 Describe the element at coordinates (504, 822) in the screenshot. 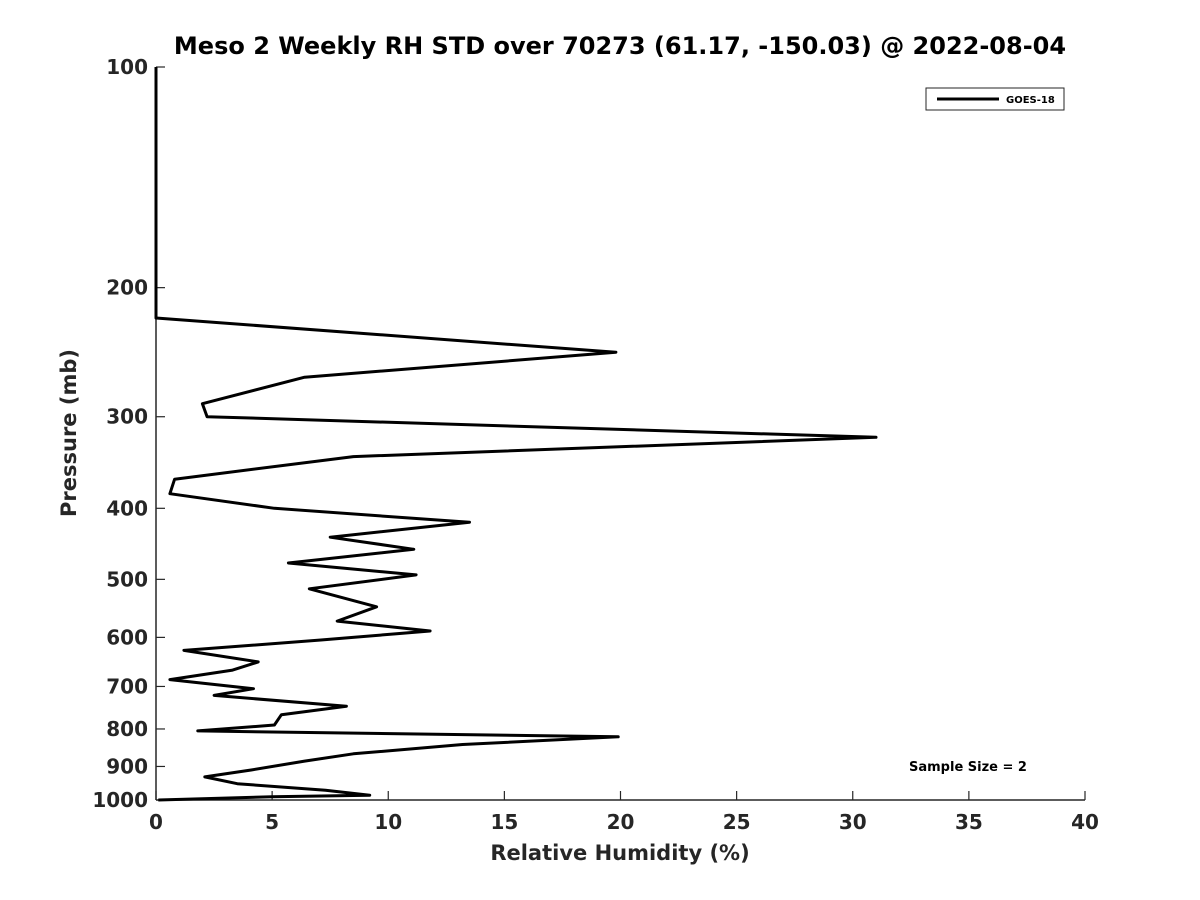

I see `x-tick-label: 15` at that location.